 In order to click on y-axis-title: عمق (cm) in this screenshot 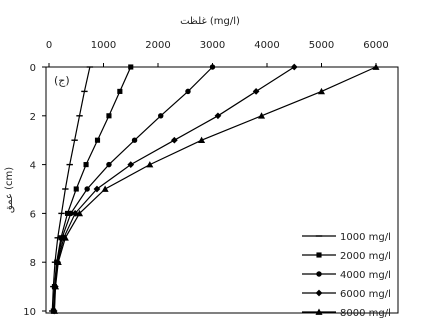, I will do `click(9, 190)`.